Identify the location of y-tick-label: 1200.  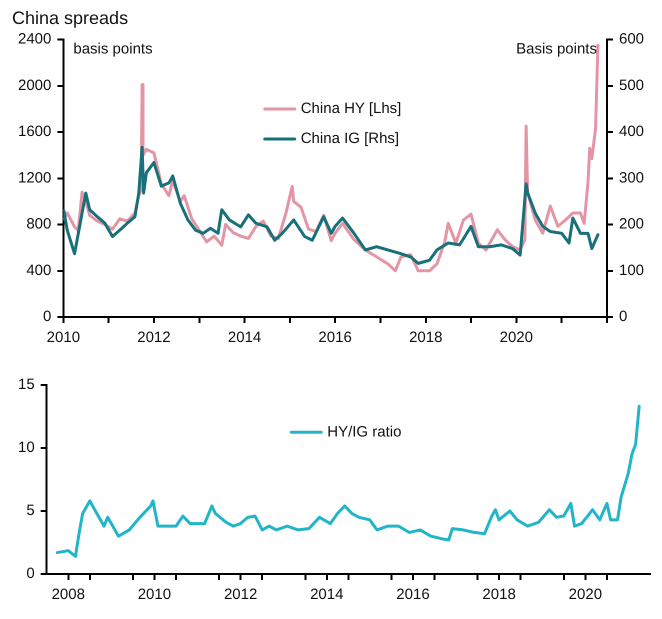
(35, 177).